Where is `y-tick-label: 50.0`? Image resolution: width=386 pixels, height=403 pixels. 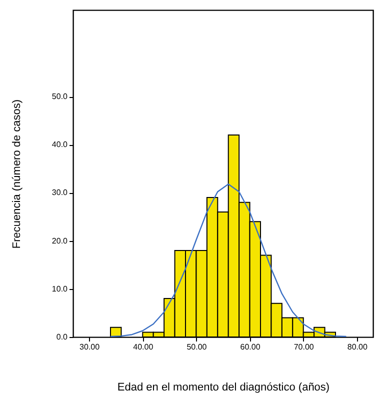 y-tick-label: 50.0 is located at coordinates (60, 97).